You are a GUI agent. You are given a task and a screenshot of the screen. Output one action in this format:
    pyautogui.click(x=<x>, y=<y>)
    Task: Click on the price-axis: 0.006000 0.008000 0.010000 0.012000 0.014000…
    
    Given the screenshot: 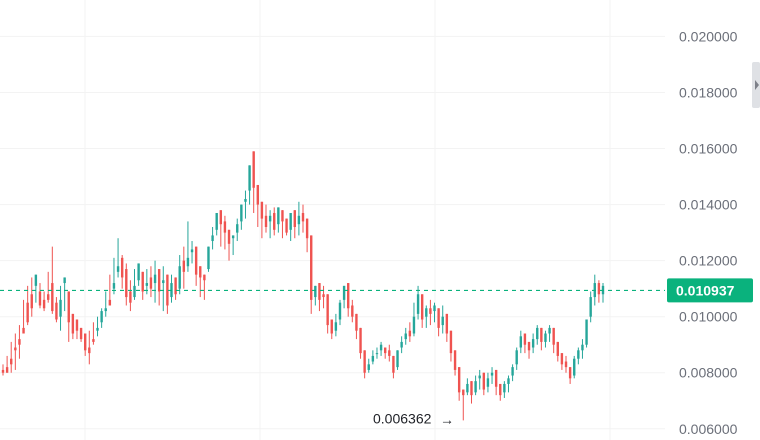 What is the action you would take?
    pyautogui.click(x=713, y=232)
    